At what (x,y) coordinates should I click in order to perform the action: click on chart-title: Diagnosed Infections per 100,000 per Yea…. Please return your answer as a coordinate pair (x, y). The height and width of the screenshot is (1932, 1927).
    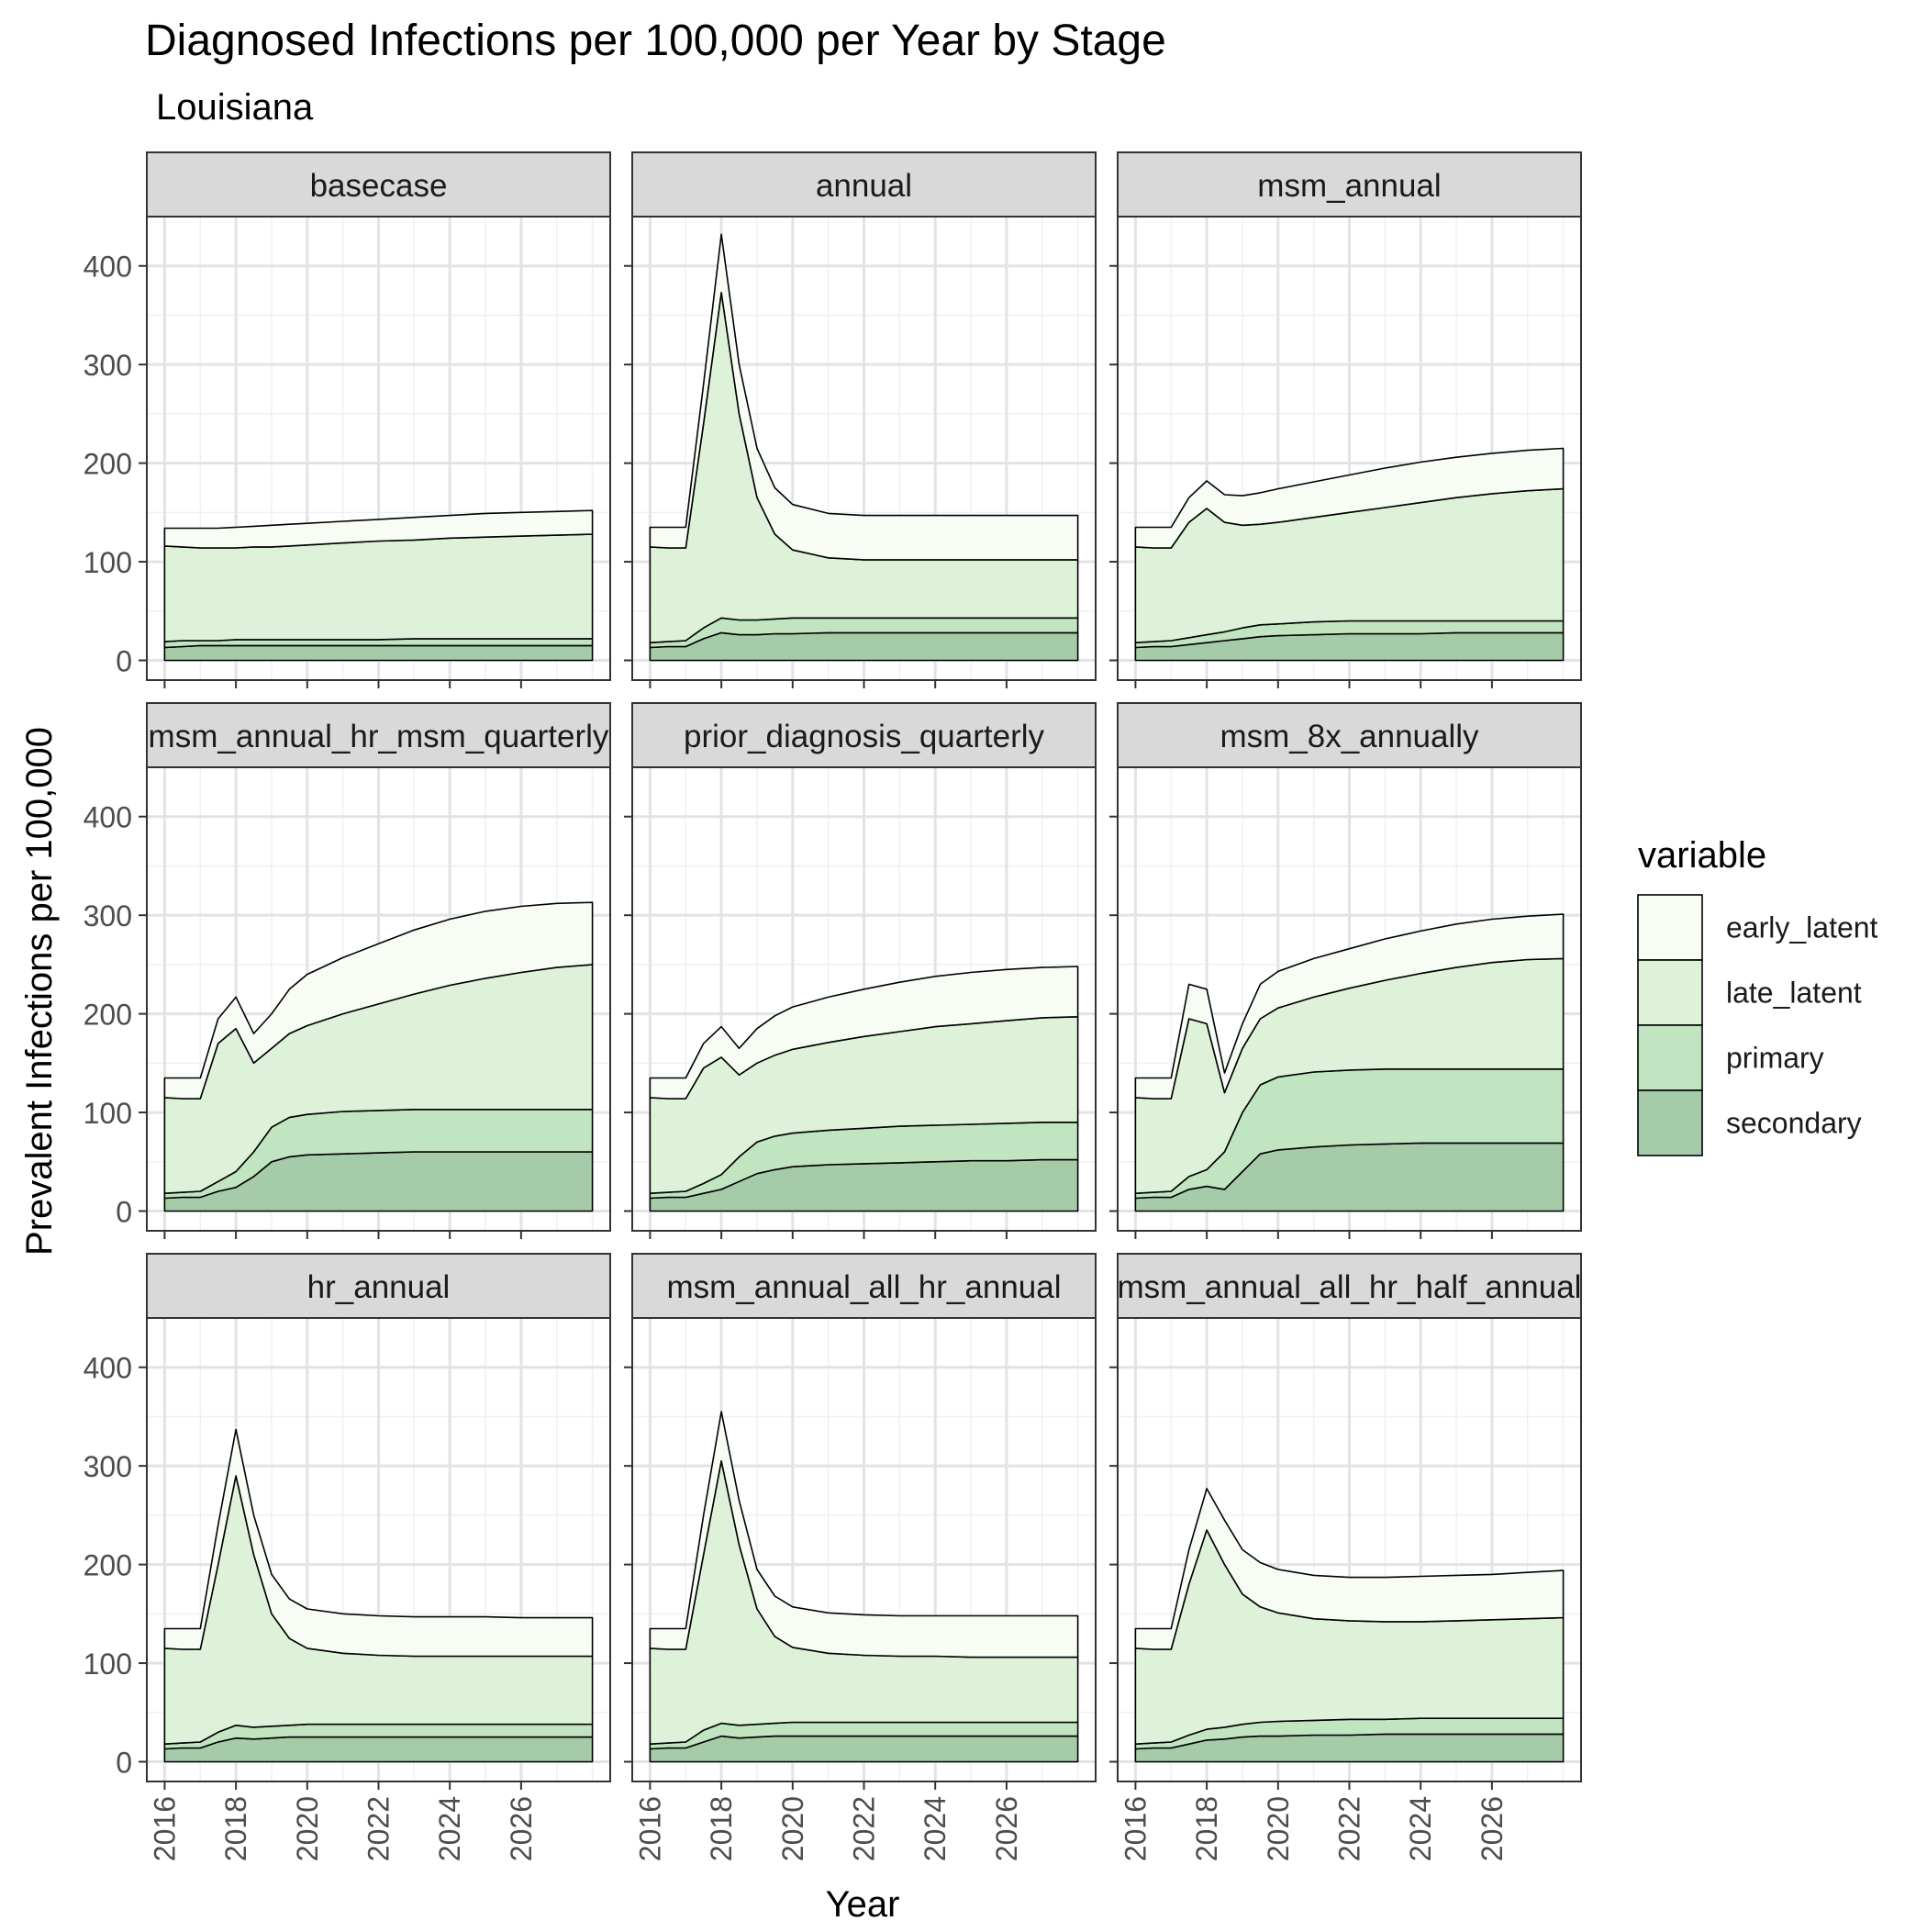
    Looking at the image, I should click on (655, 41).